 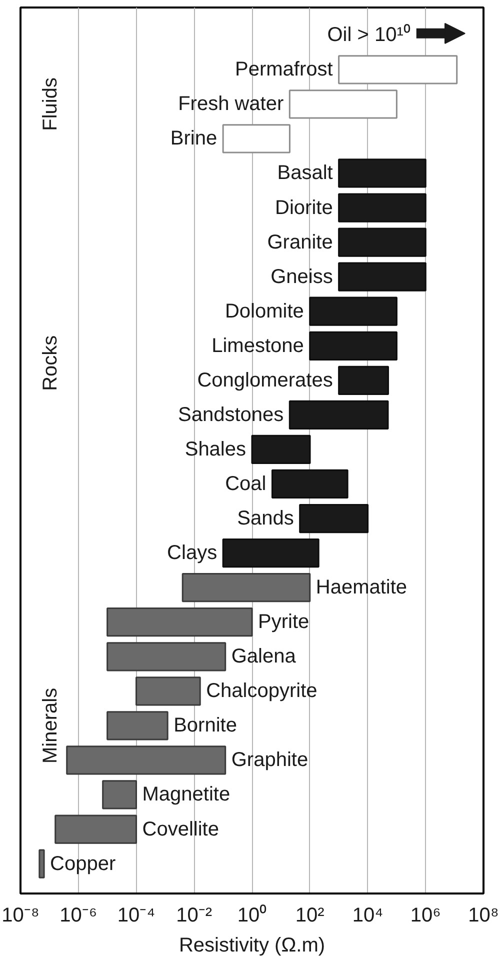 I want to click on y-tick-label: Fresh water, so click(x=231, y=104).